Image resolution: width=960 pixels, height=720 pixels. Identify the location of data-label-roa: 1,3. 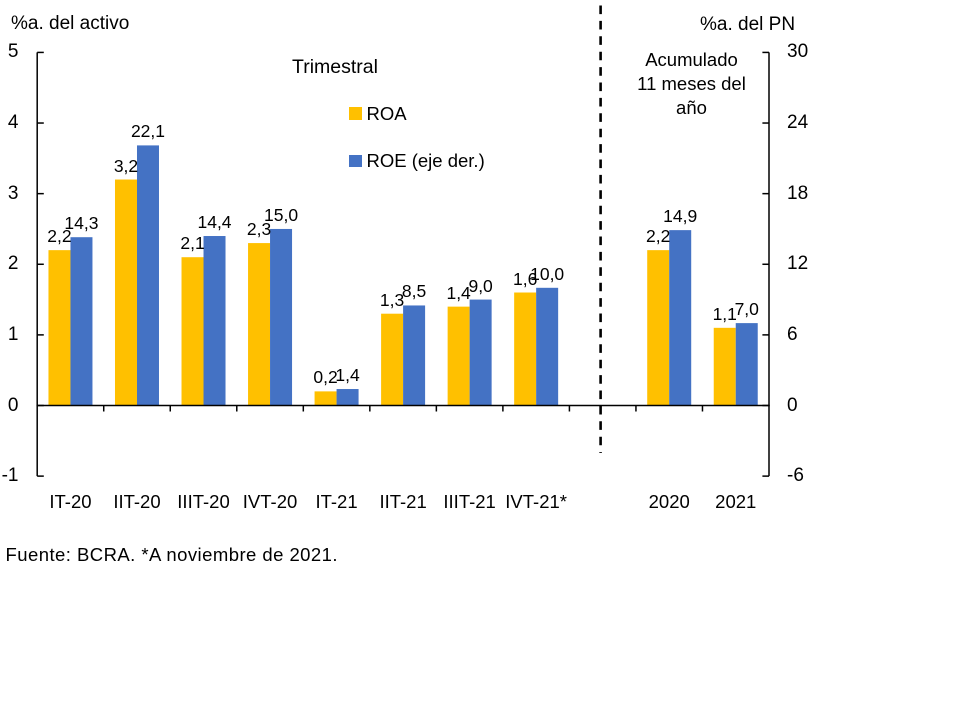
(392, 299).